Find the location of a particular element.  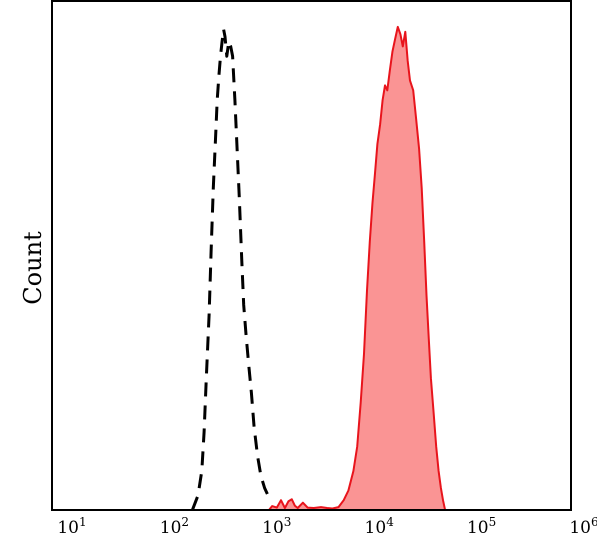

x-tick-label-1: 10² is located at coordinates (174, 526).